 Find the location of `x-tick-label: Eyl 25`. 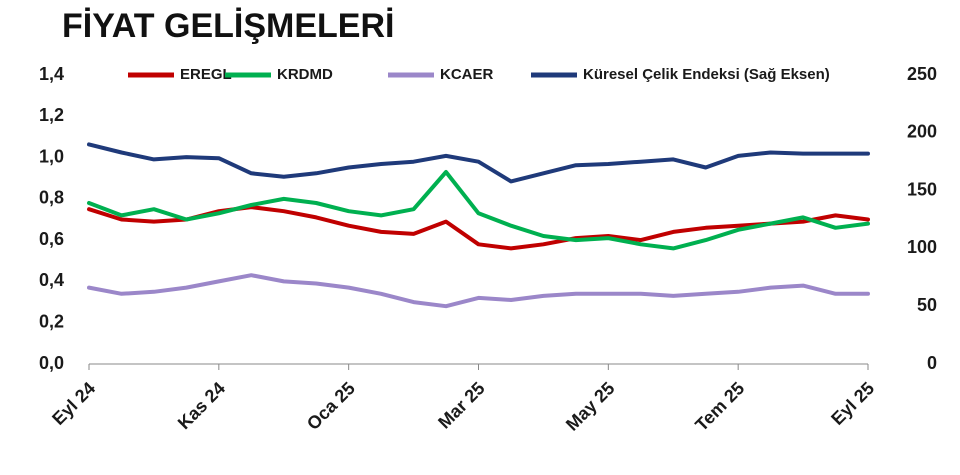

x-tick-label: Eyl 25 is located at coordinates (852, 403).